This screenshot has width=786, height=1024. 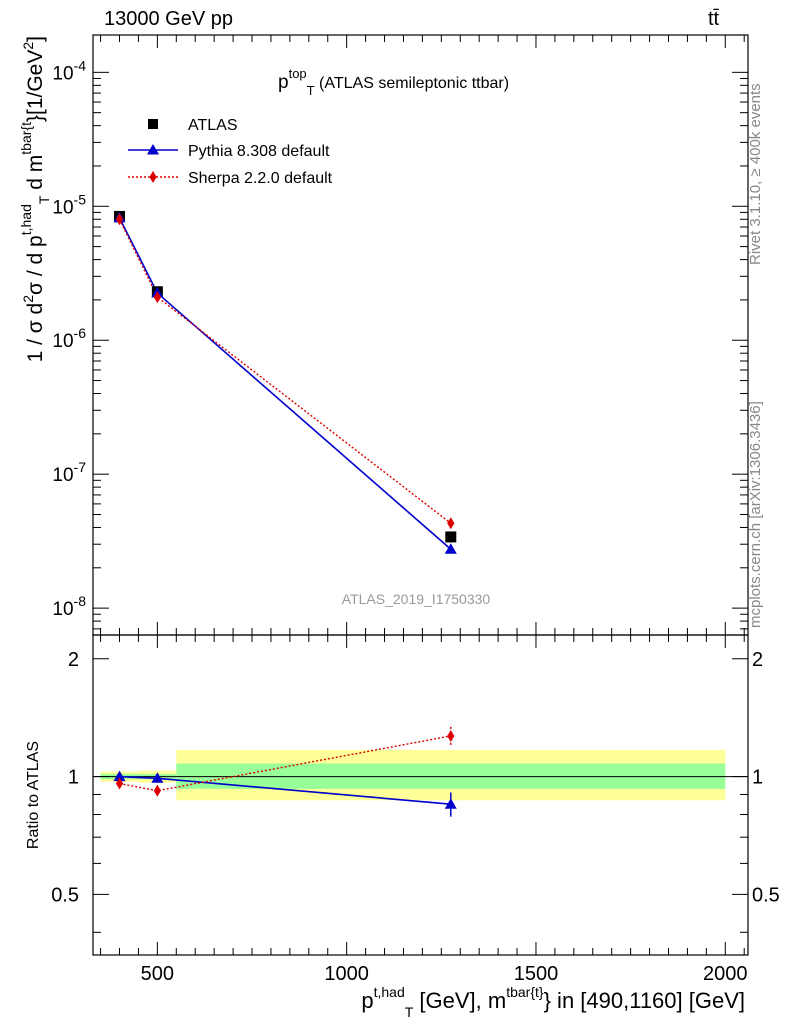 What do you see at coordinates (65, 895) in the screenshot?
I see `ratio-tick-label: 0.5` at bounding box center [65, 895].